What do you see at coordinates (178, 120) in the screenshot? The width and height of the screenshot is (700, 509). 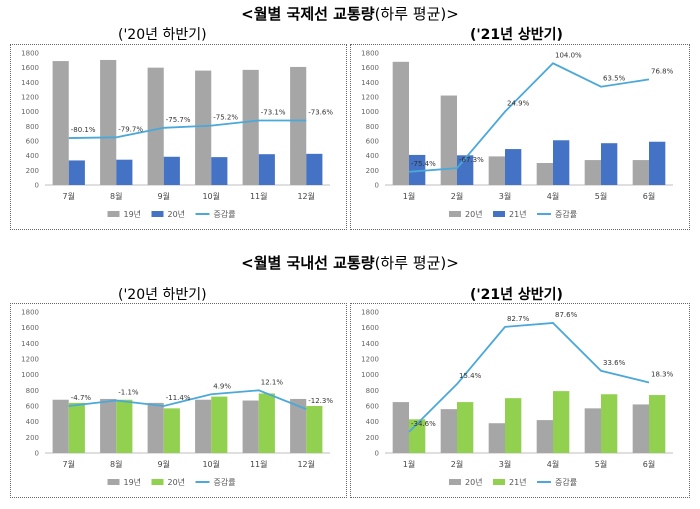 I see `data-label: -75.7%` at bounding box center [178, 120].